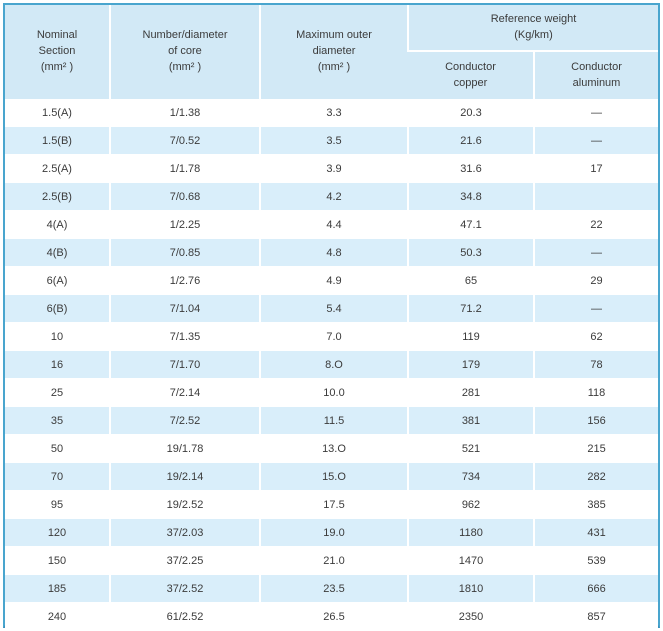  I want to click on table-cell: 4.2, so click(333, 196).